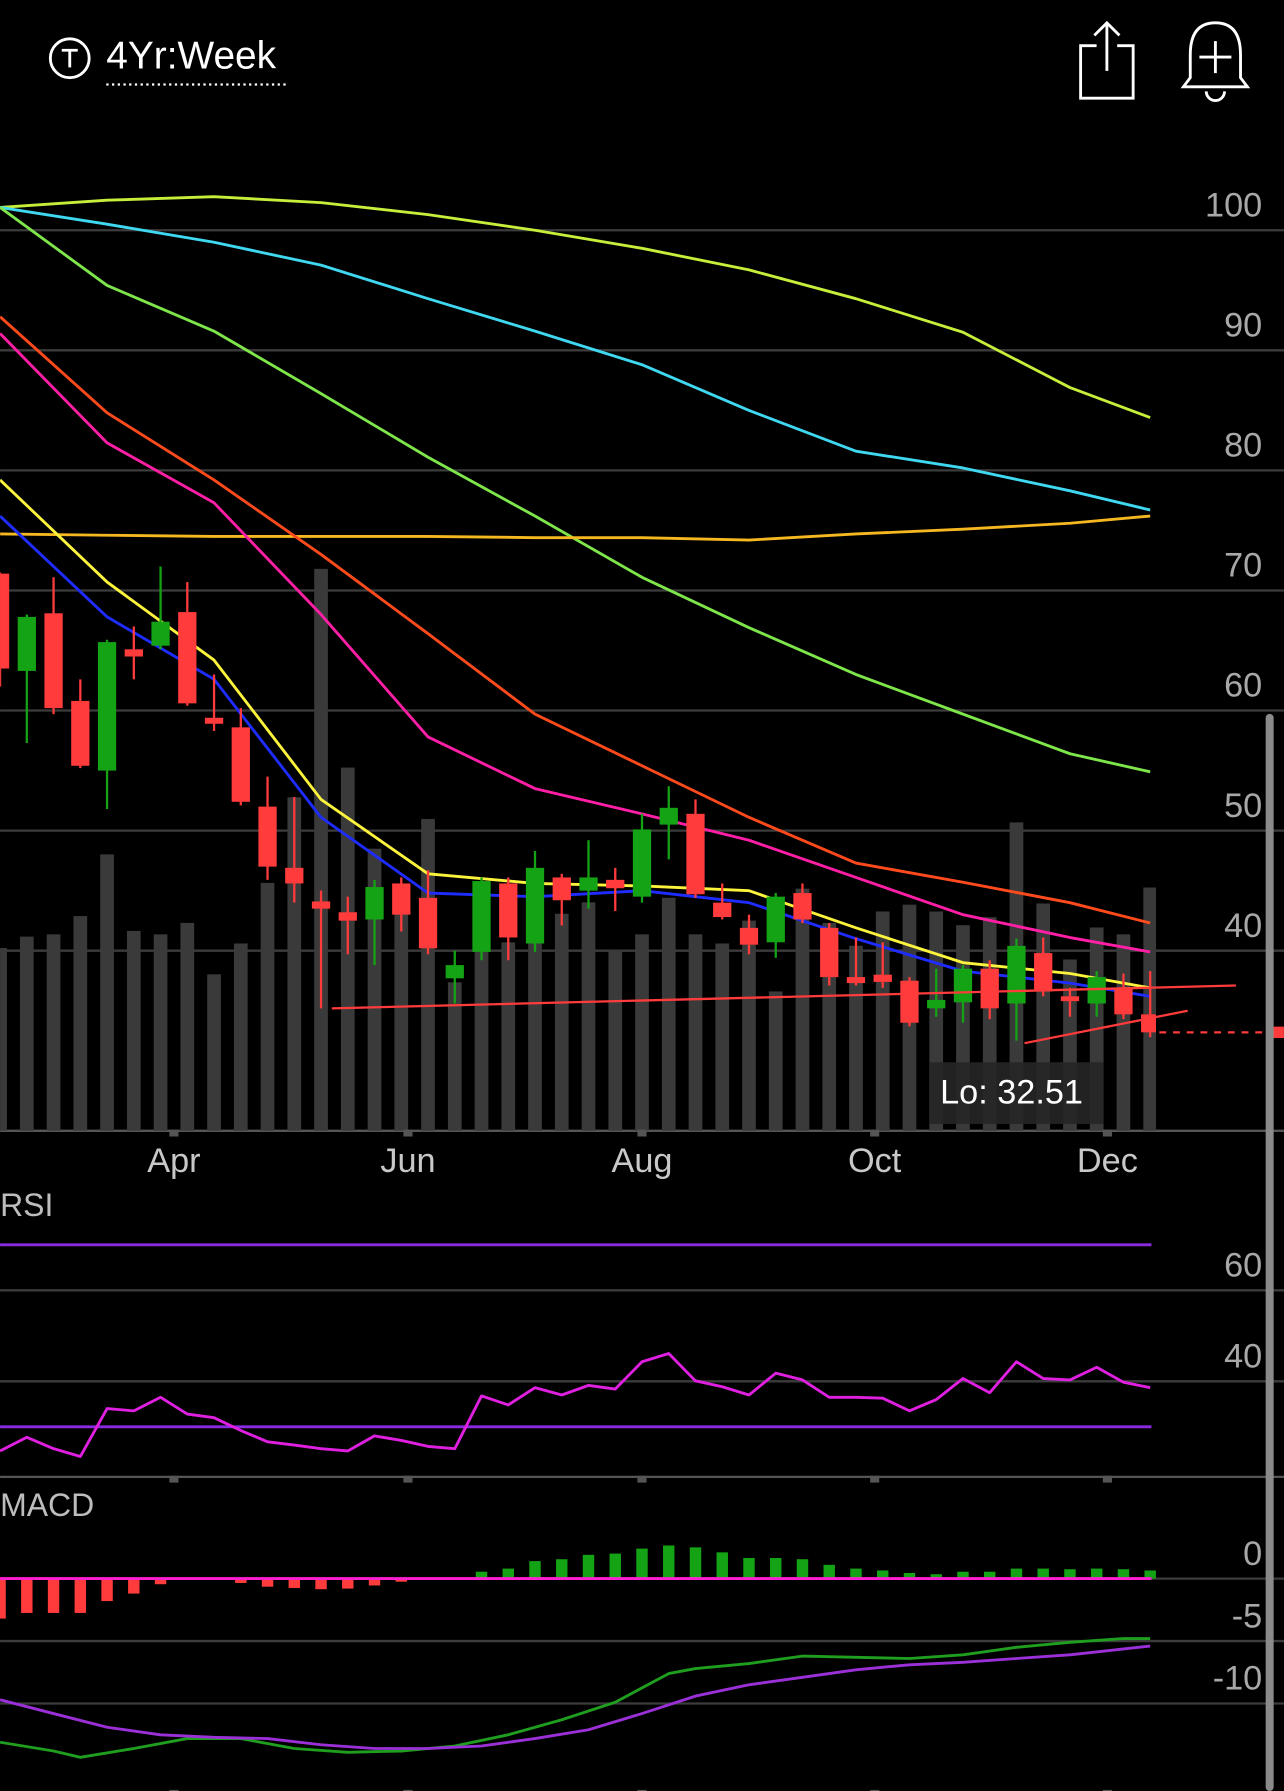  What do you see at coordinates (1215, 55) in the screenshot?
I see `bell-icon` at bounding box center [1215, 55].